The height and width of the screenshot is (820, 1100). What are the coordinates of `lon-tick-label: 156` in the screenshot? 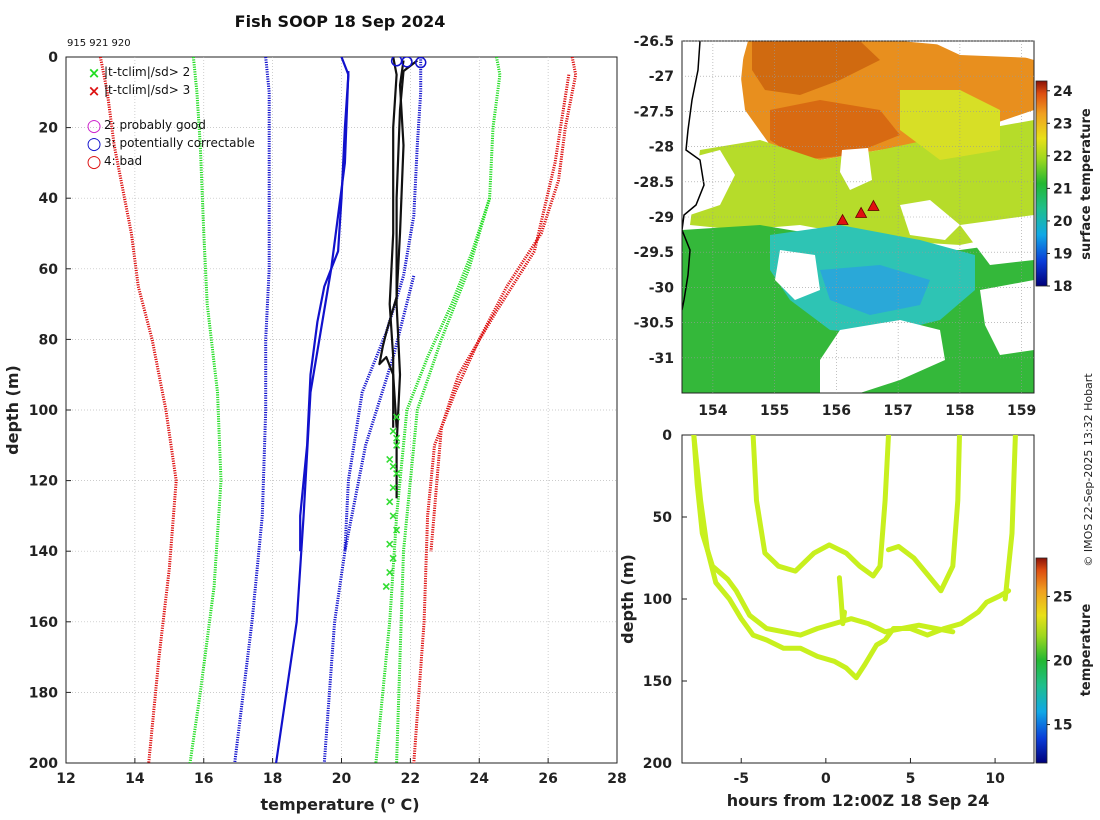 It's located at (836, 411).